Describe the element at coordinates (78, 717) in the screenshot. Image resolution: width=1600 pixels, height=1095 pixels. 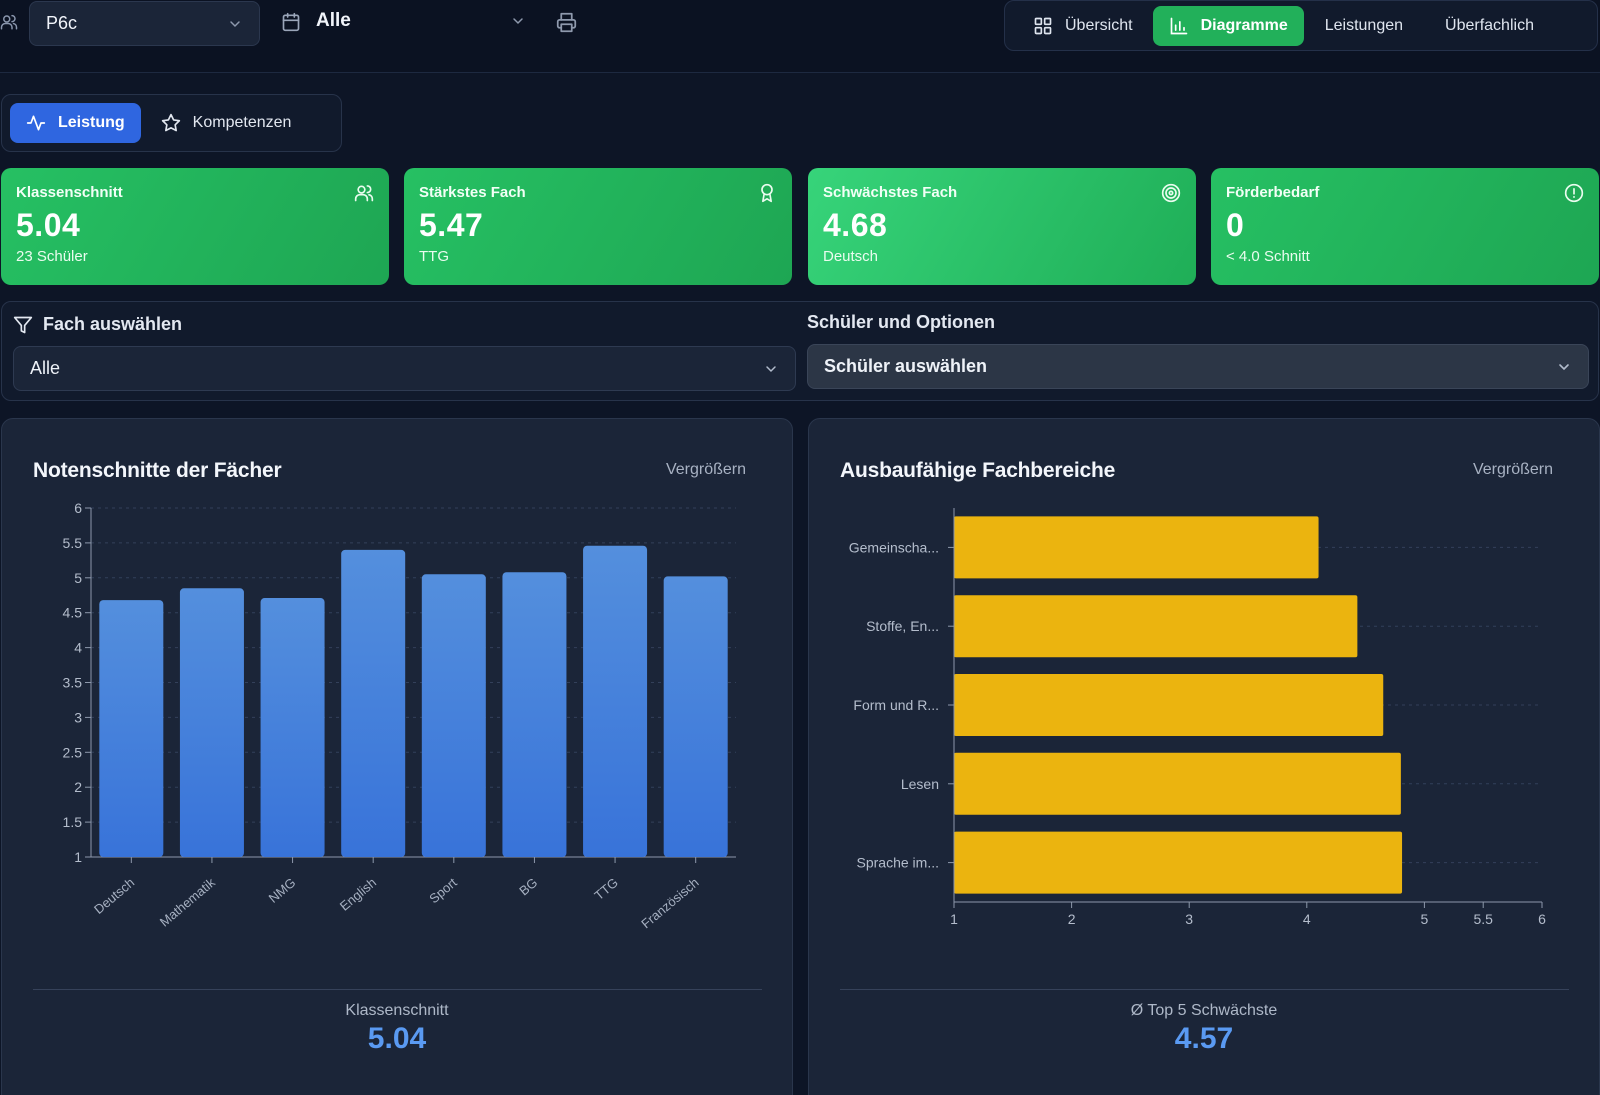
I see `y-tick-label: 3` at that location.